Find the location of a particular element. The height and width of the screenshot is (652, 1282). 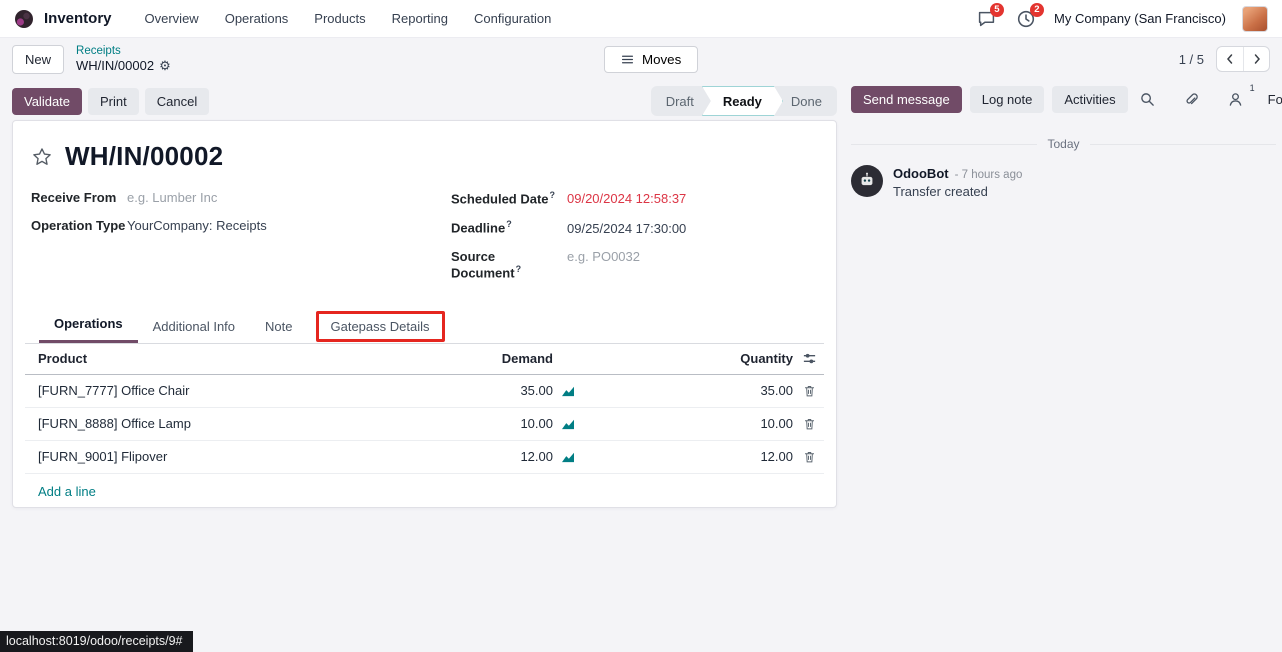

quantity-cell: 10.00 is located at coordinates (776, 424).